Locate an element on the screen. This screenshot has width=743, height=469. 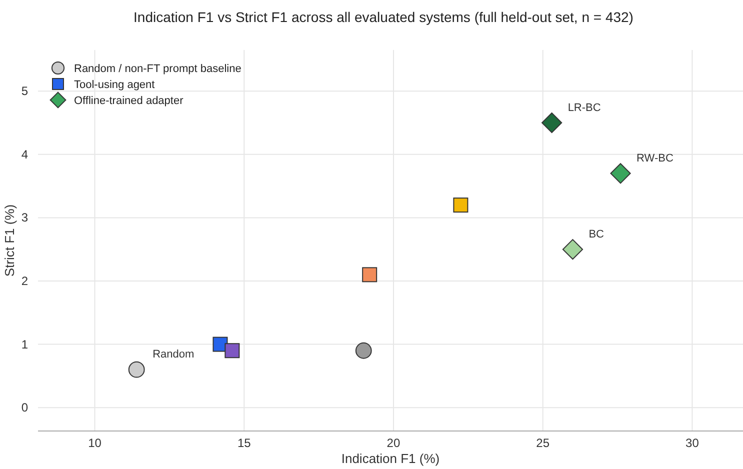
y-axis-title: Strict F1 (%) is located at coordinates (9, 240).